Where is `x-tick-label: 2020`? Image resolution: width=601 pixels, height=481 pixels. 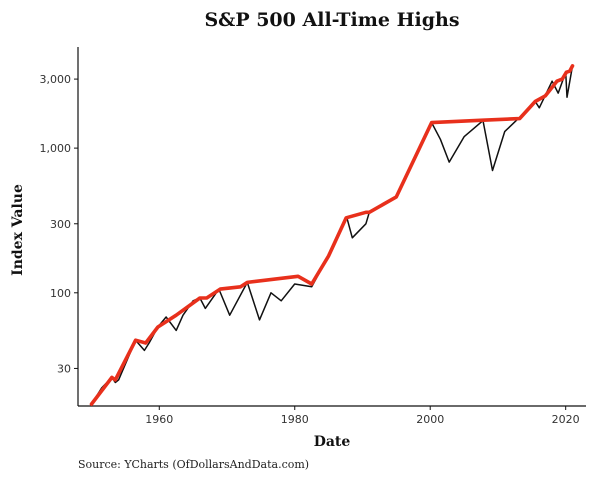
x-tick-label: 2020 is located at coordinates (566, 419).